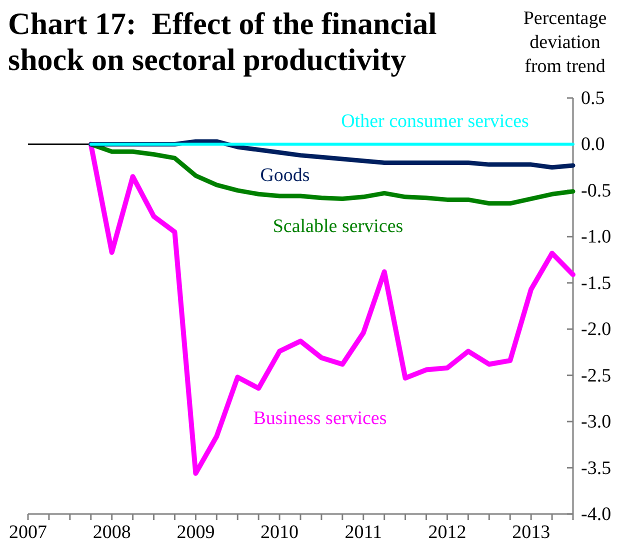  What do you see at coordinates (531, 532) in the screenshot?
I see `x-tick-label: 2013` at bounding box center [531, 532].